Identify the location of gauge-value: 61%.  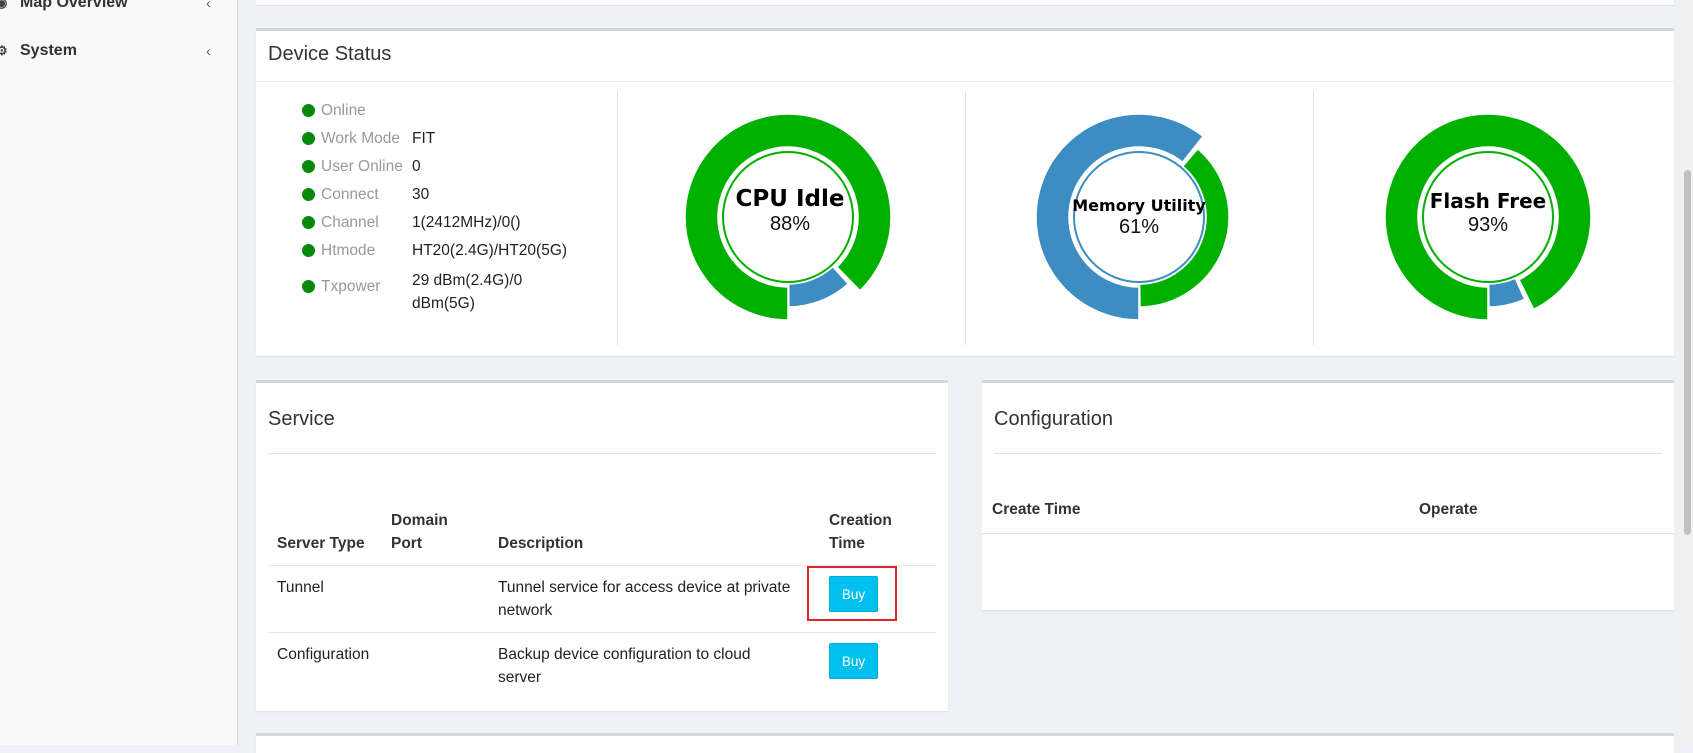
(1139, 227).